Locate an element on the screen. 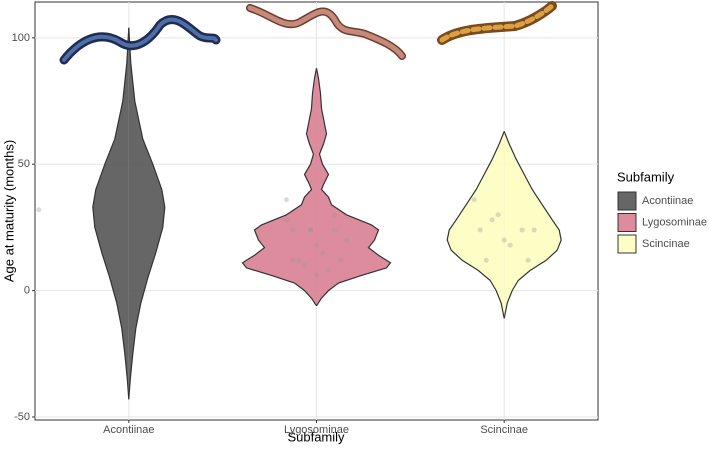 This screenshot has width=709, height=455. y-axis-label: Age at maturity (months) is located at coordinates (8, 211).